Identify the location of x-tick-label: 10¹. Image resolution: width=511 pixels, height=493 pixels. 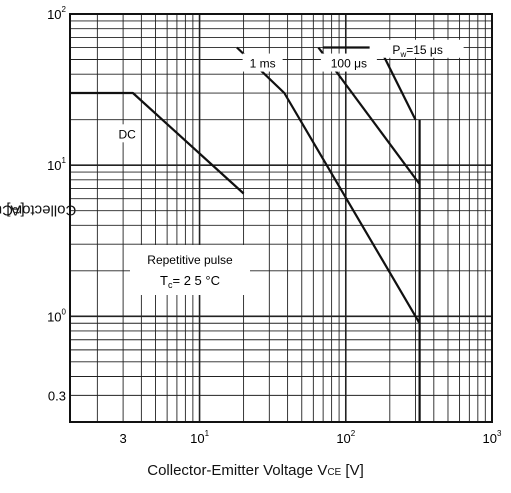
(199, 437).